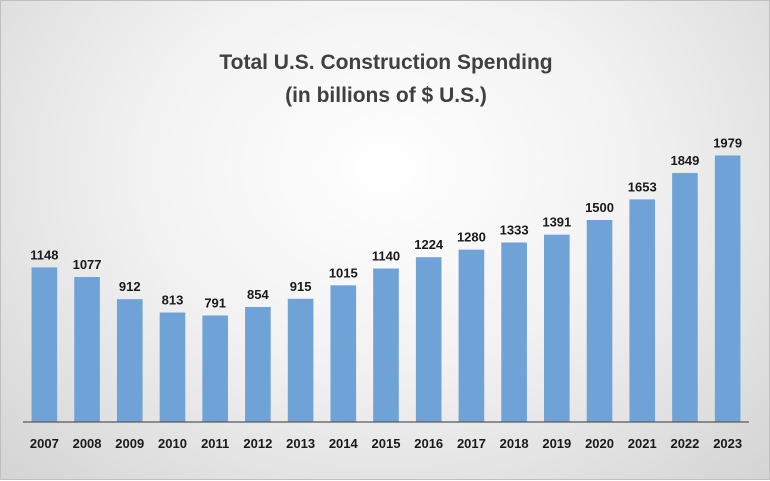  Describe the element at coordinates (556, 443) in the screenshot. I see `x-tick-label-2019: 2019` at that location.